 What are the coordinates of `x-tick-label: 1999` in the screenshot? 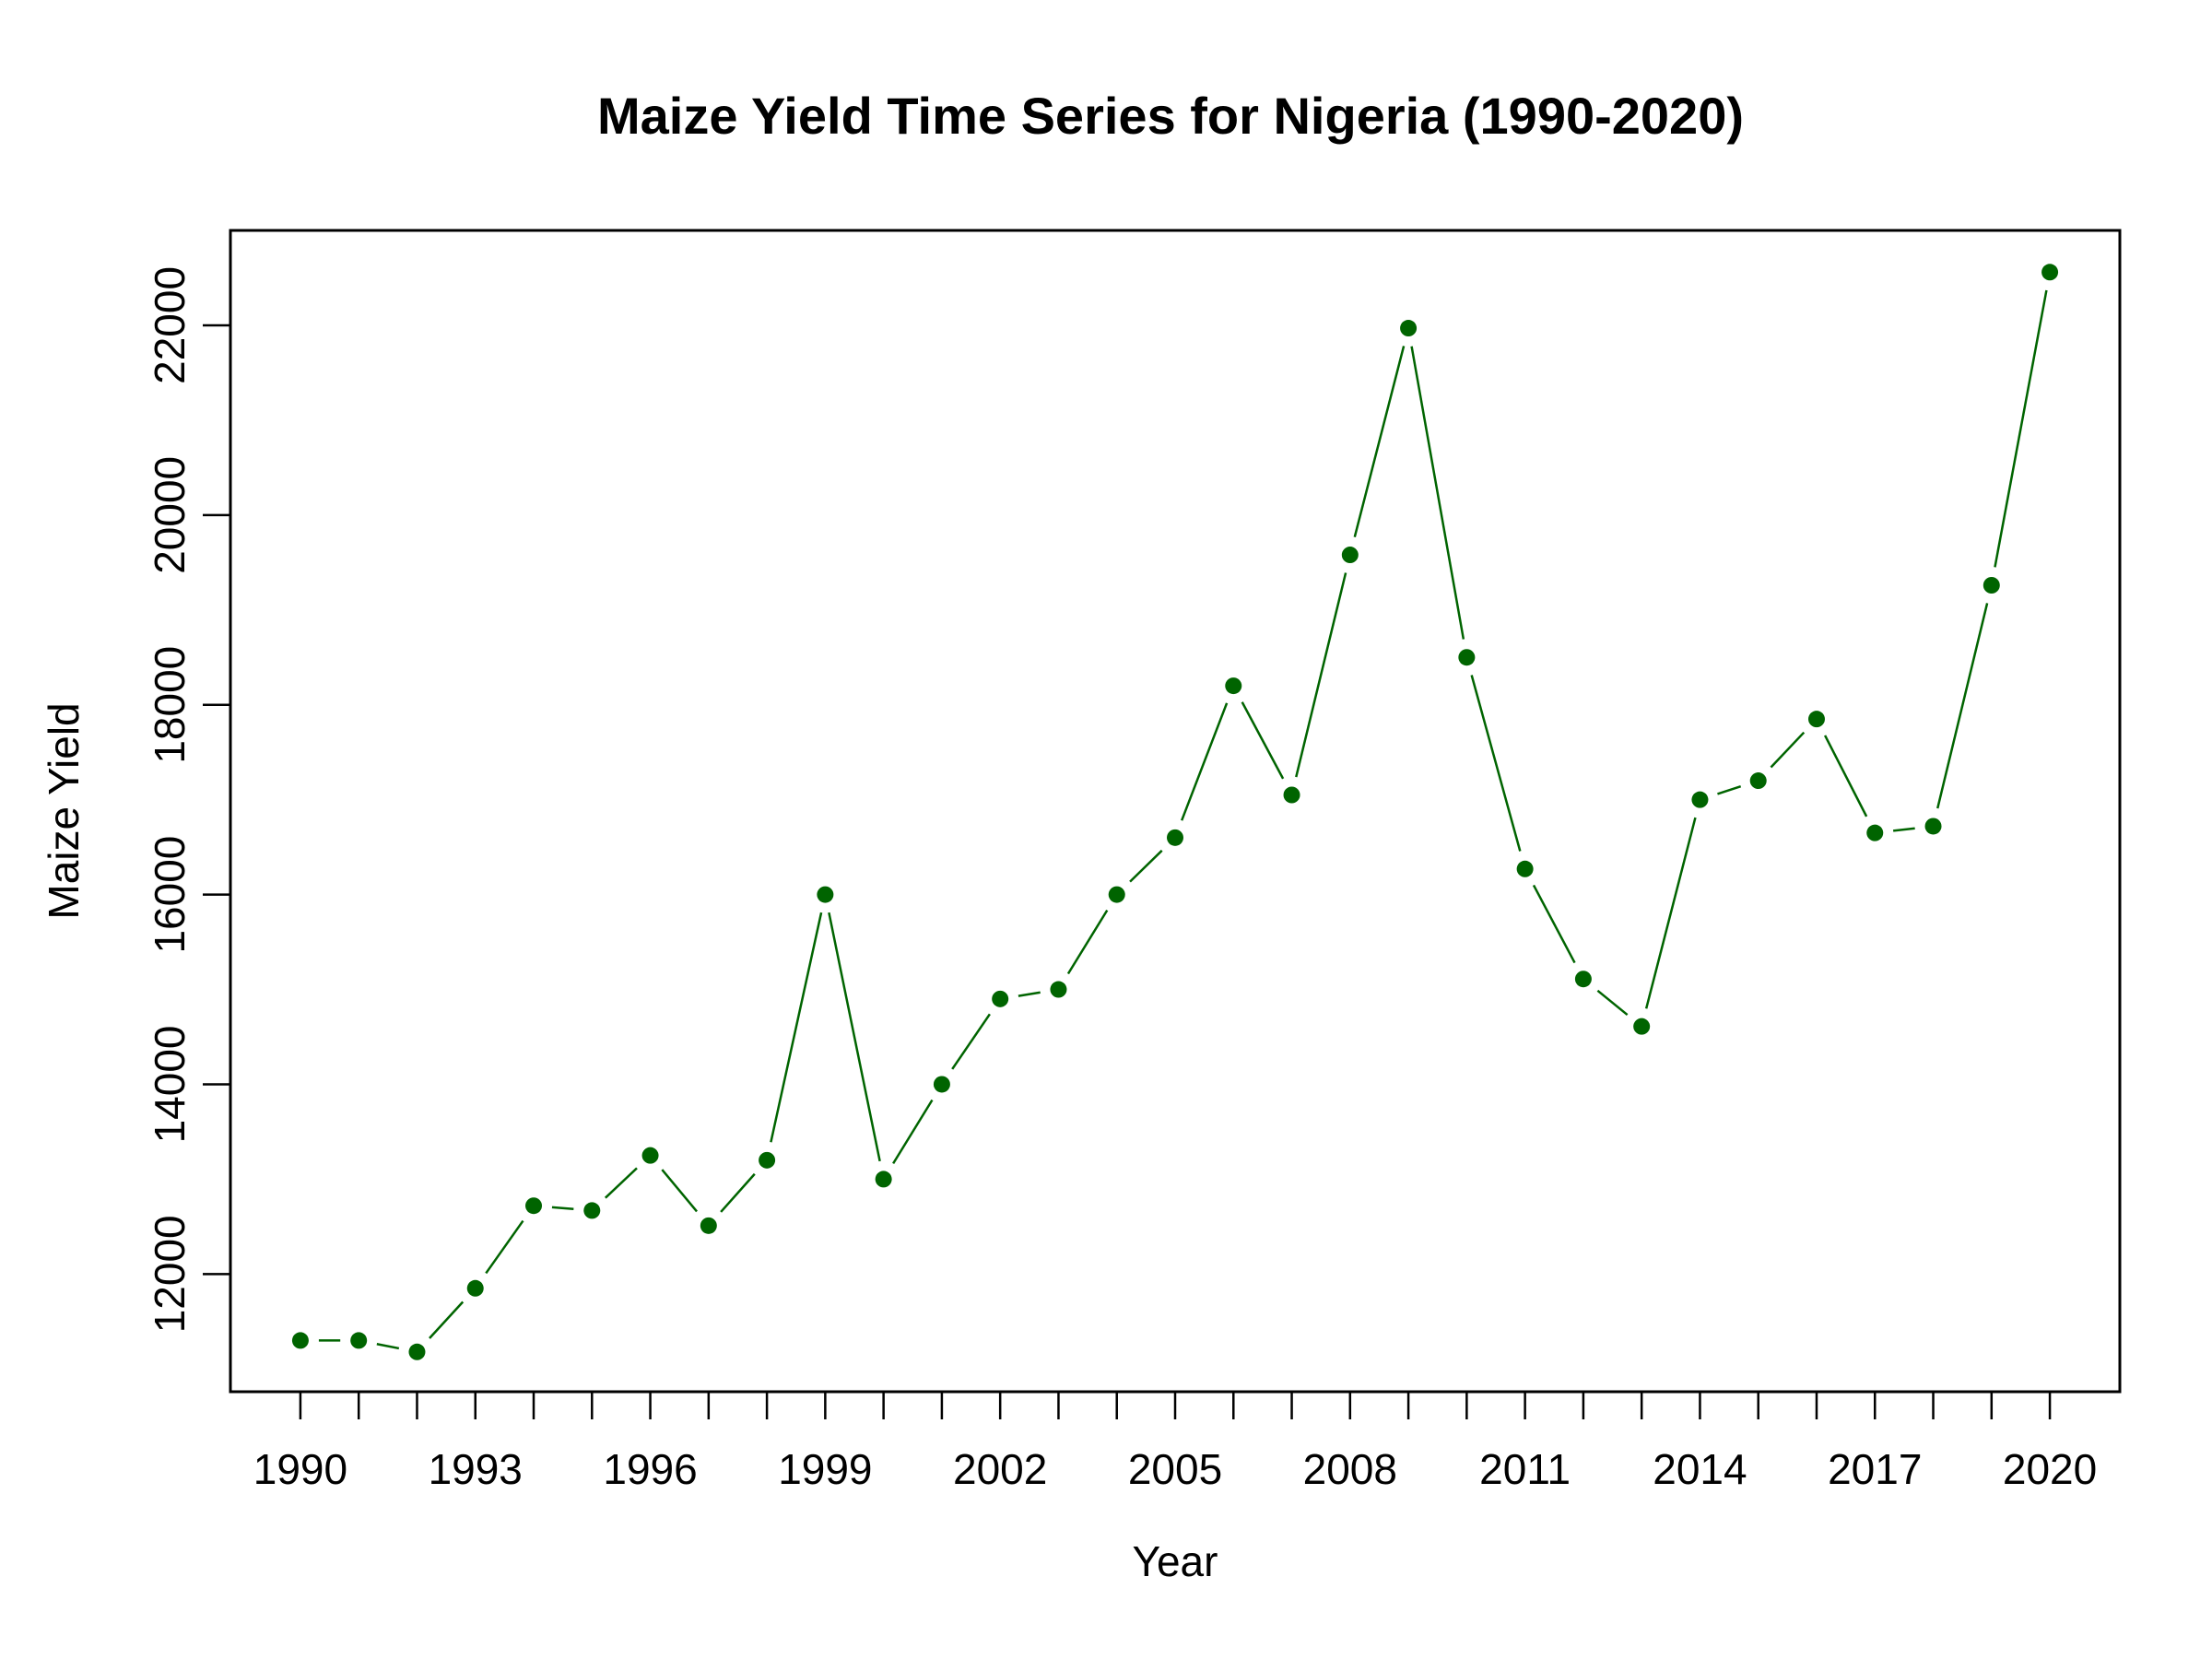 It's located at (825, 1469).